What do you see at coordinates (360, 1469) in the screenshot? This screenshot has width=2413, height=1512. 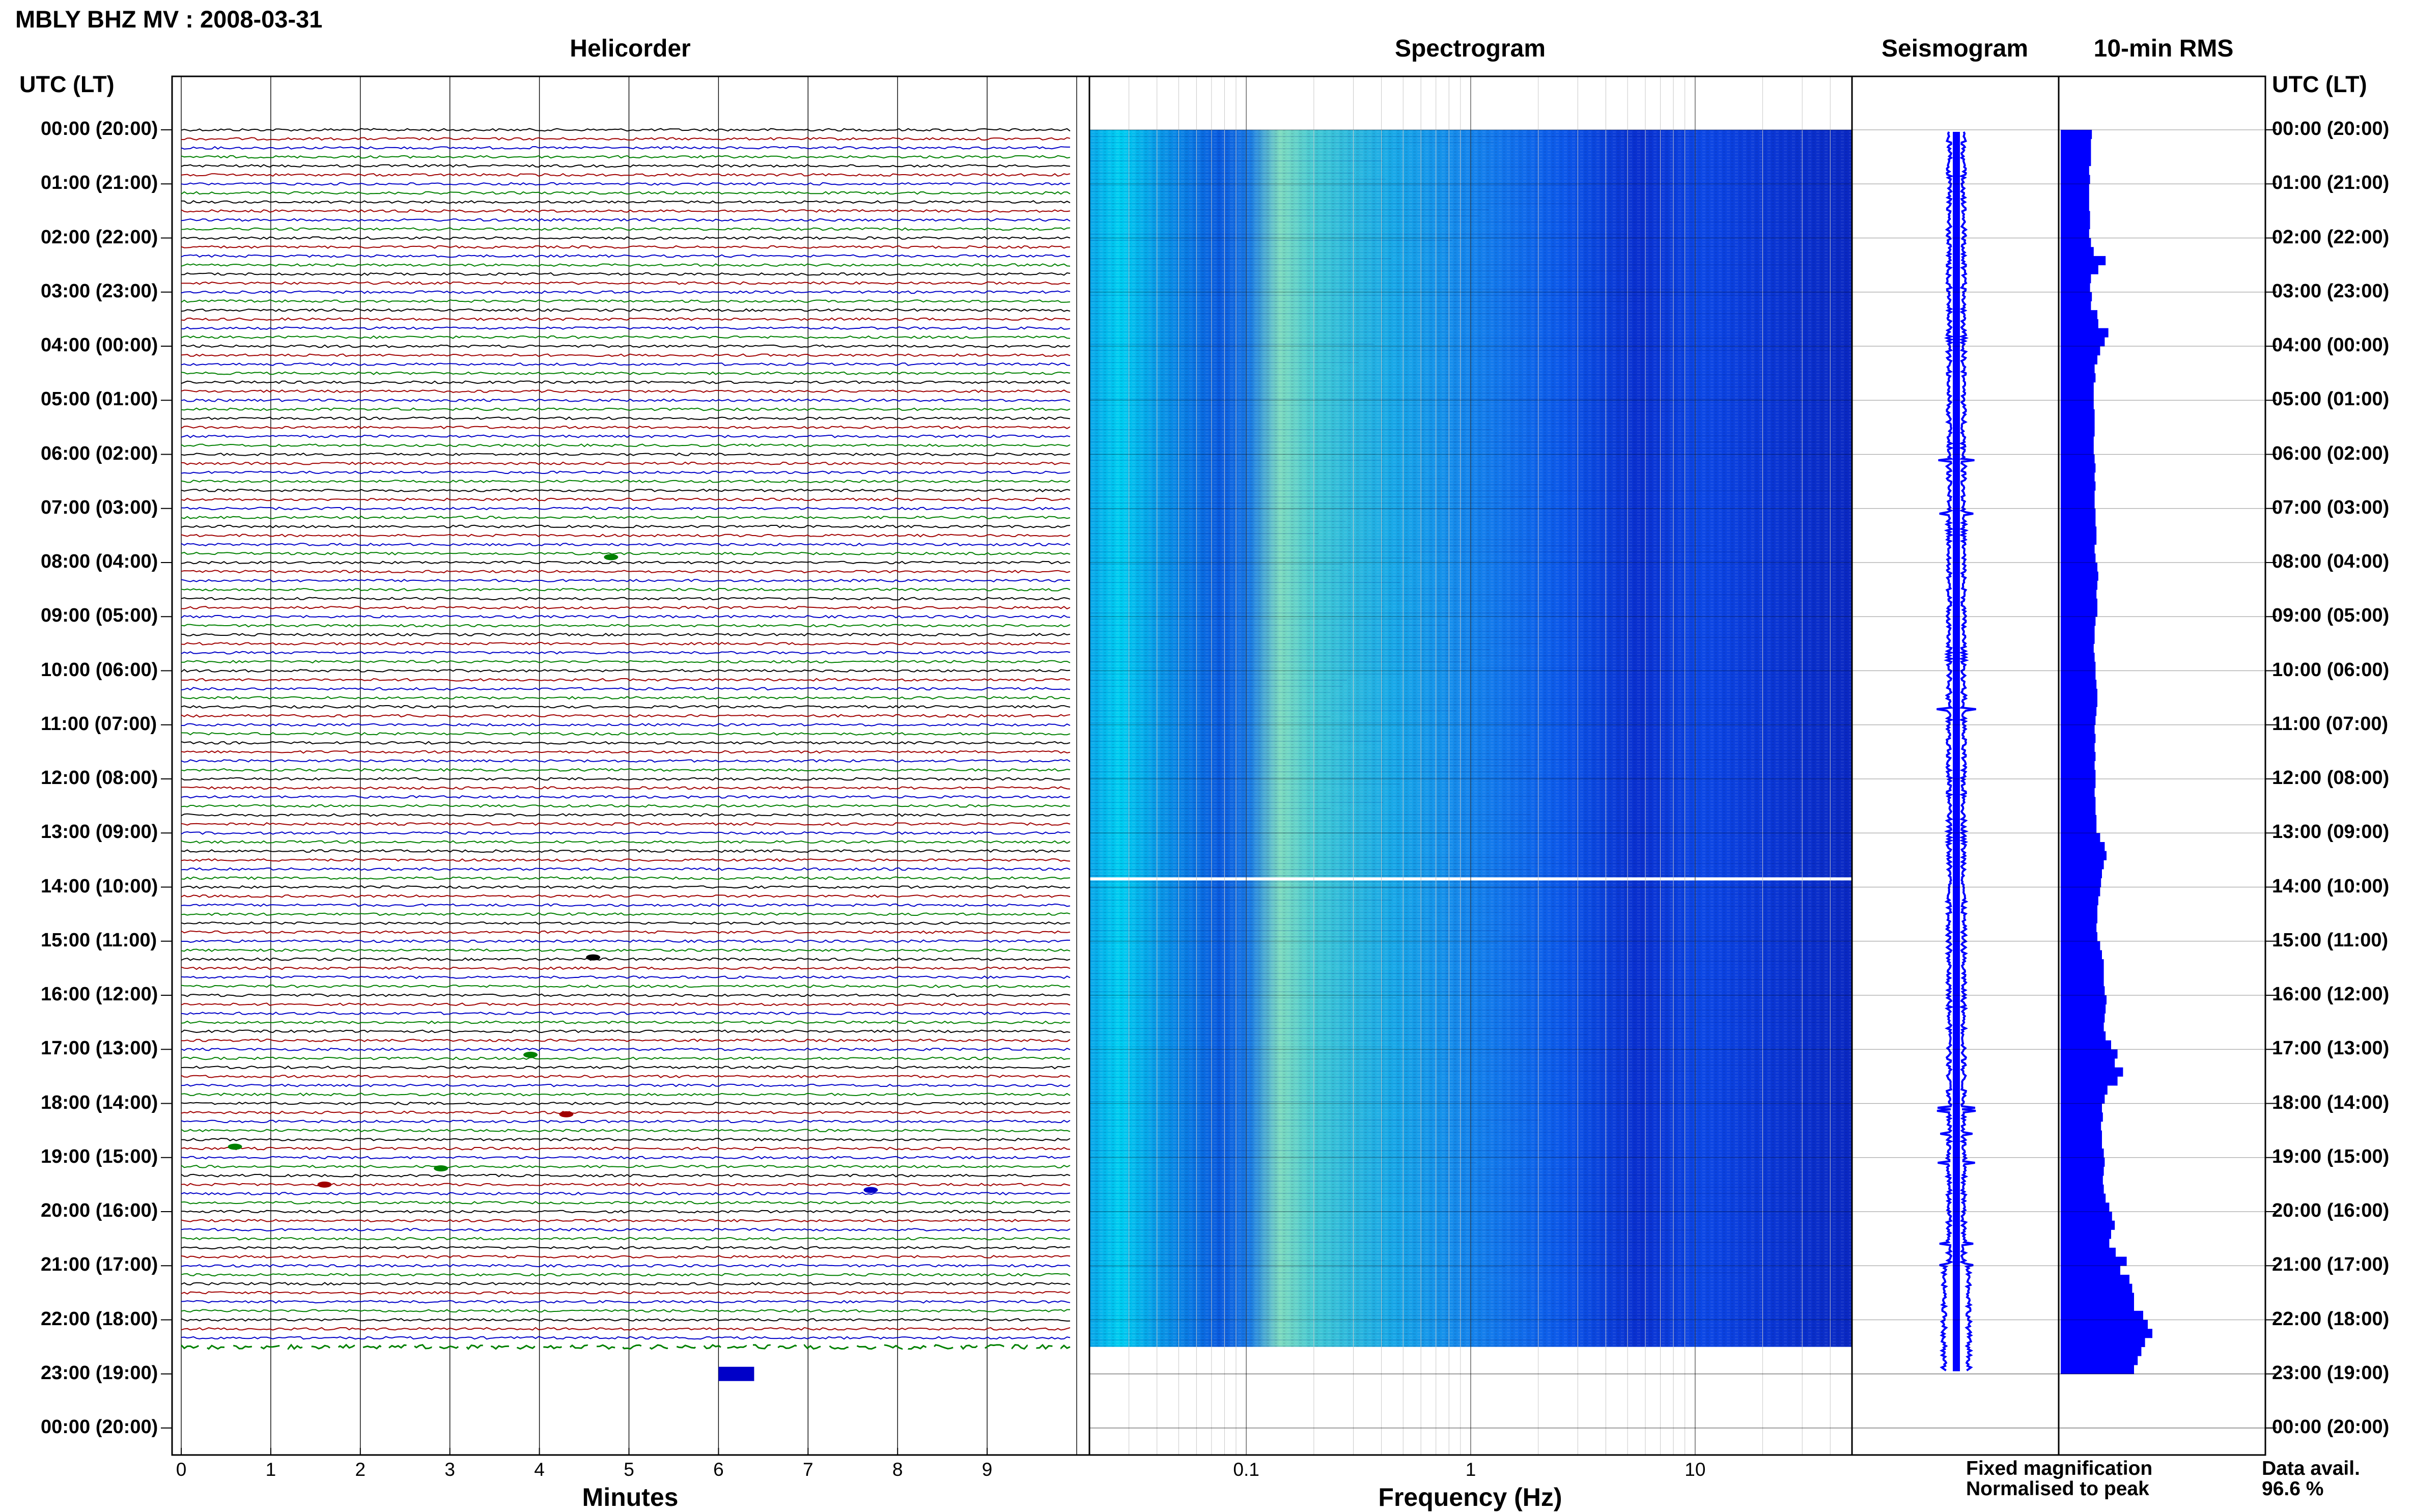 I see `helicorder-tick-label: 2` at bounding box center [360, 1469].